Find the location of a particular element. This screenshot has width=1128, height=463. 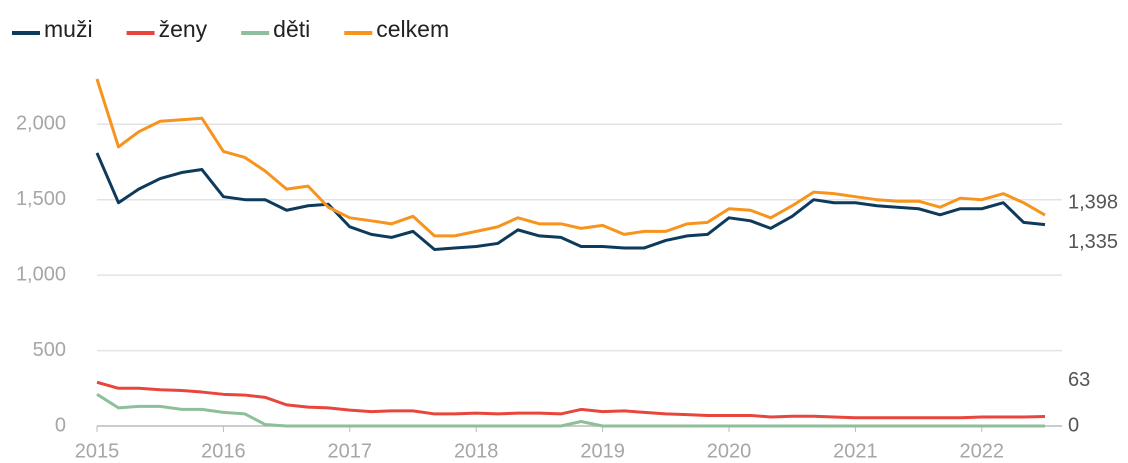

legend-label: ženy is located at coordinates (183, 29).